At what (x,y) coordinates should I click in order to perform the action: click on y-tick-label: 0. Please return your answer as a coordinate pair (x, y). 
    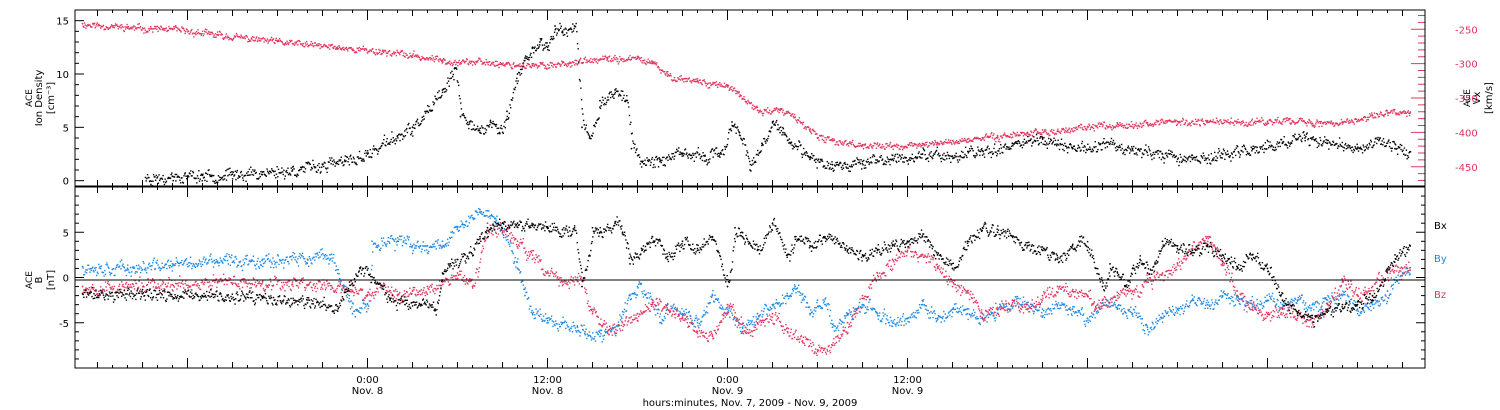
    Looking at the image, I should click on (66, 182).